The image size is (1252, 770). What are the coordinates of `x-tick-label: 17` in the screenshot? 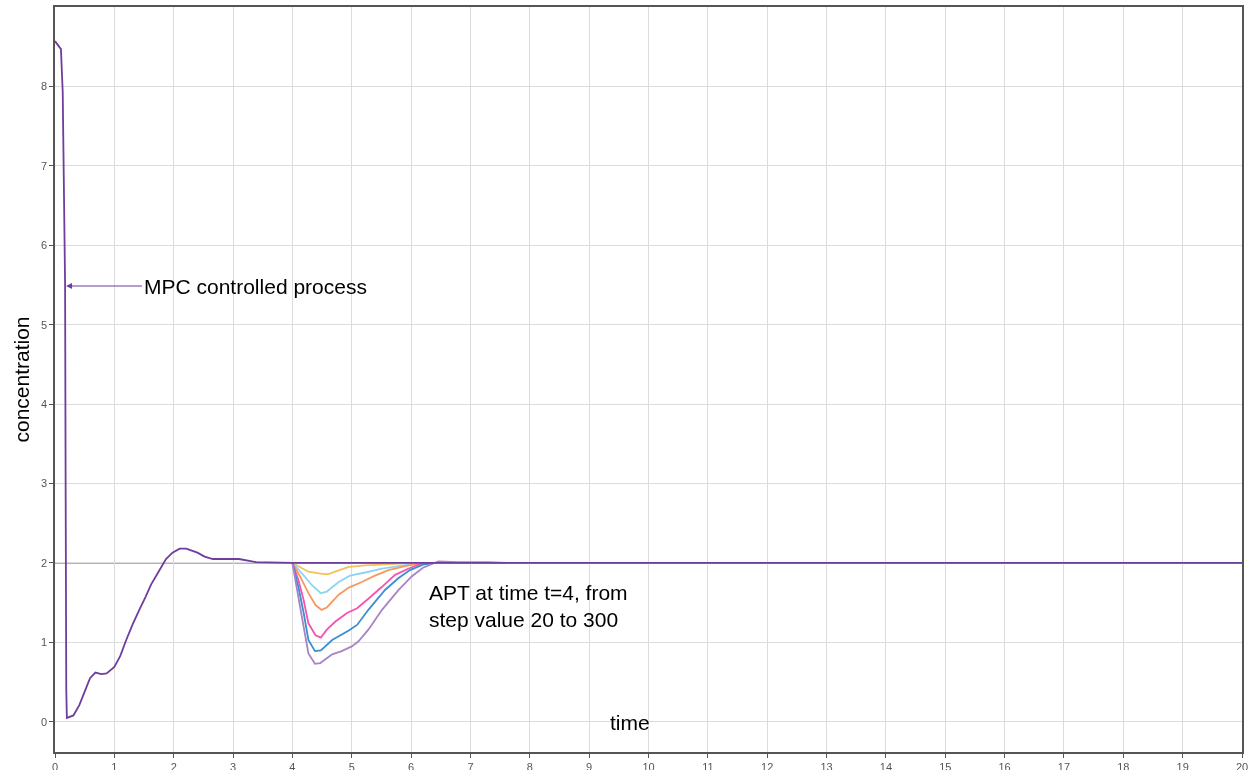 It's located at (1064, 765).